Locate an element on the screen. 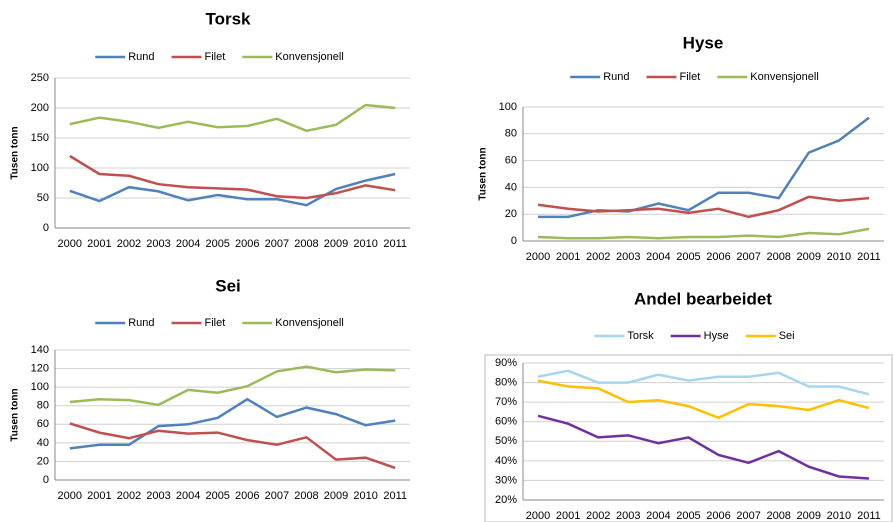 This screenshot has width=894, height=522. y-tick-label: 50% is located at coordinates (506, 441).